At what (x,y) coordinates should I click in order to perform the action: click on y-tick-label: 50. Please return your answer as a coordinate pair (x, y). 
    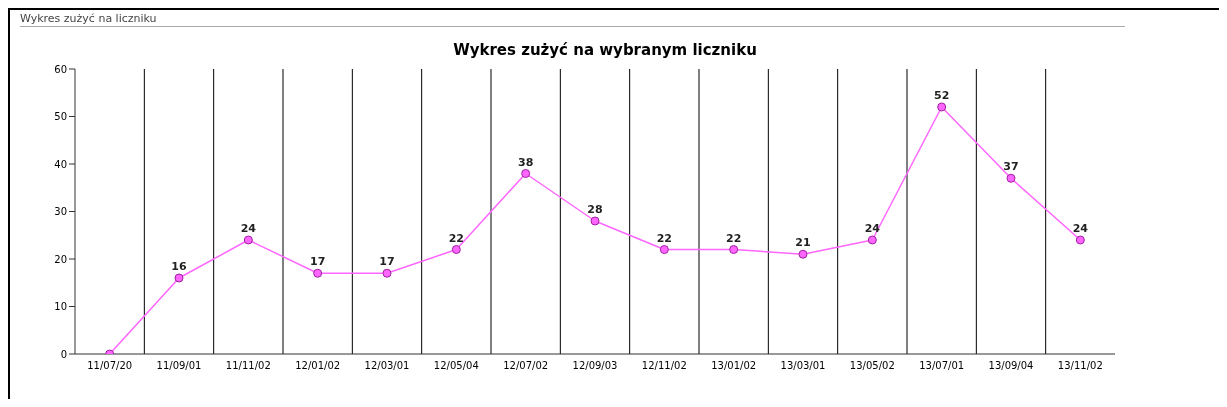
    Looking at the image, I should click on (60, 117).